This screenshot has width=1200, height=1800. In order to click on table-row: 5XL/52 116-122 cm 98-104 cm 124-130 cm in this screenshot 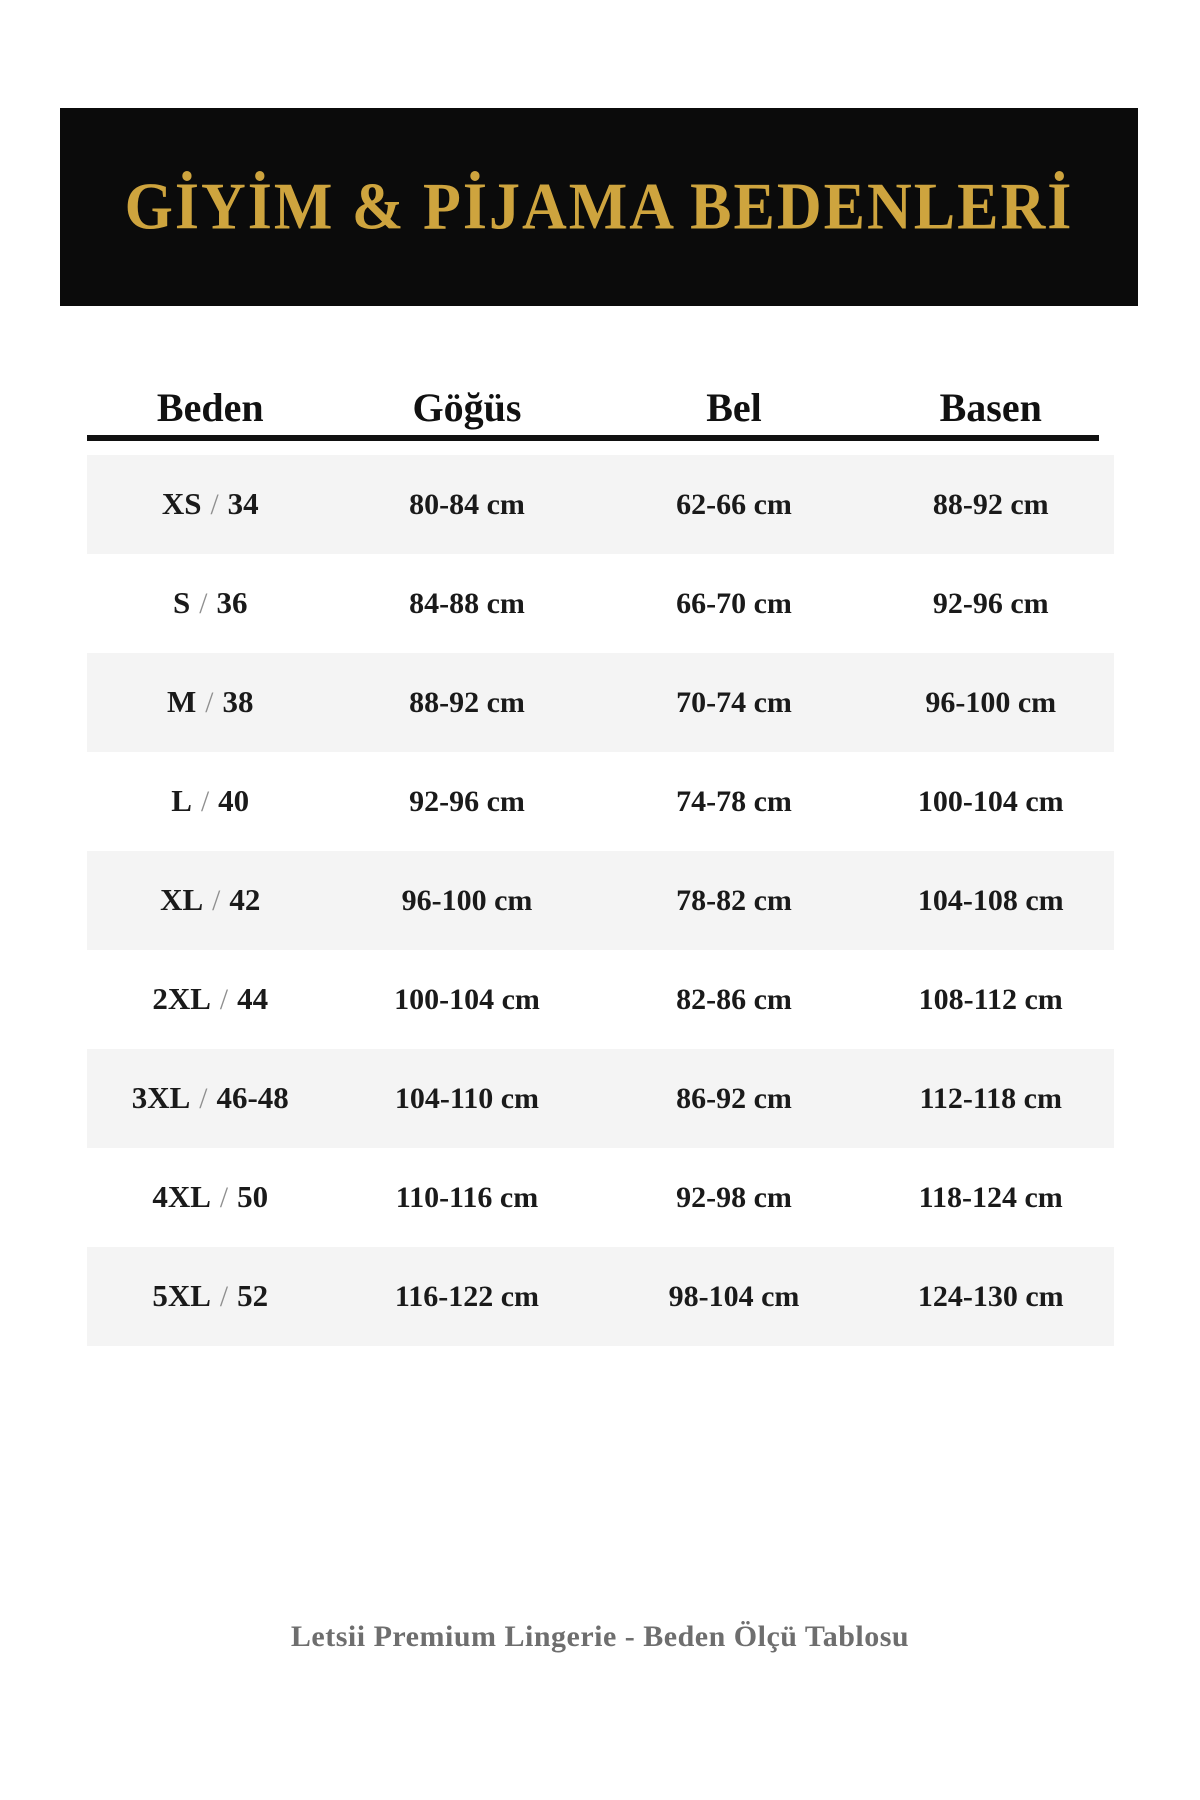, I will do `click(600, 1296)`.